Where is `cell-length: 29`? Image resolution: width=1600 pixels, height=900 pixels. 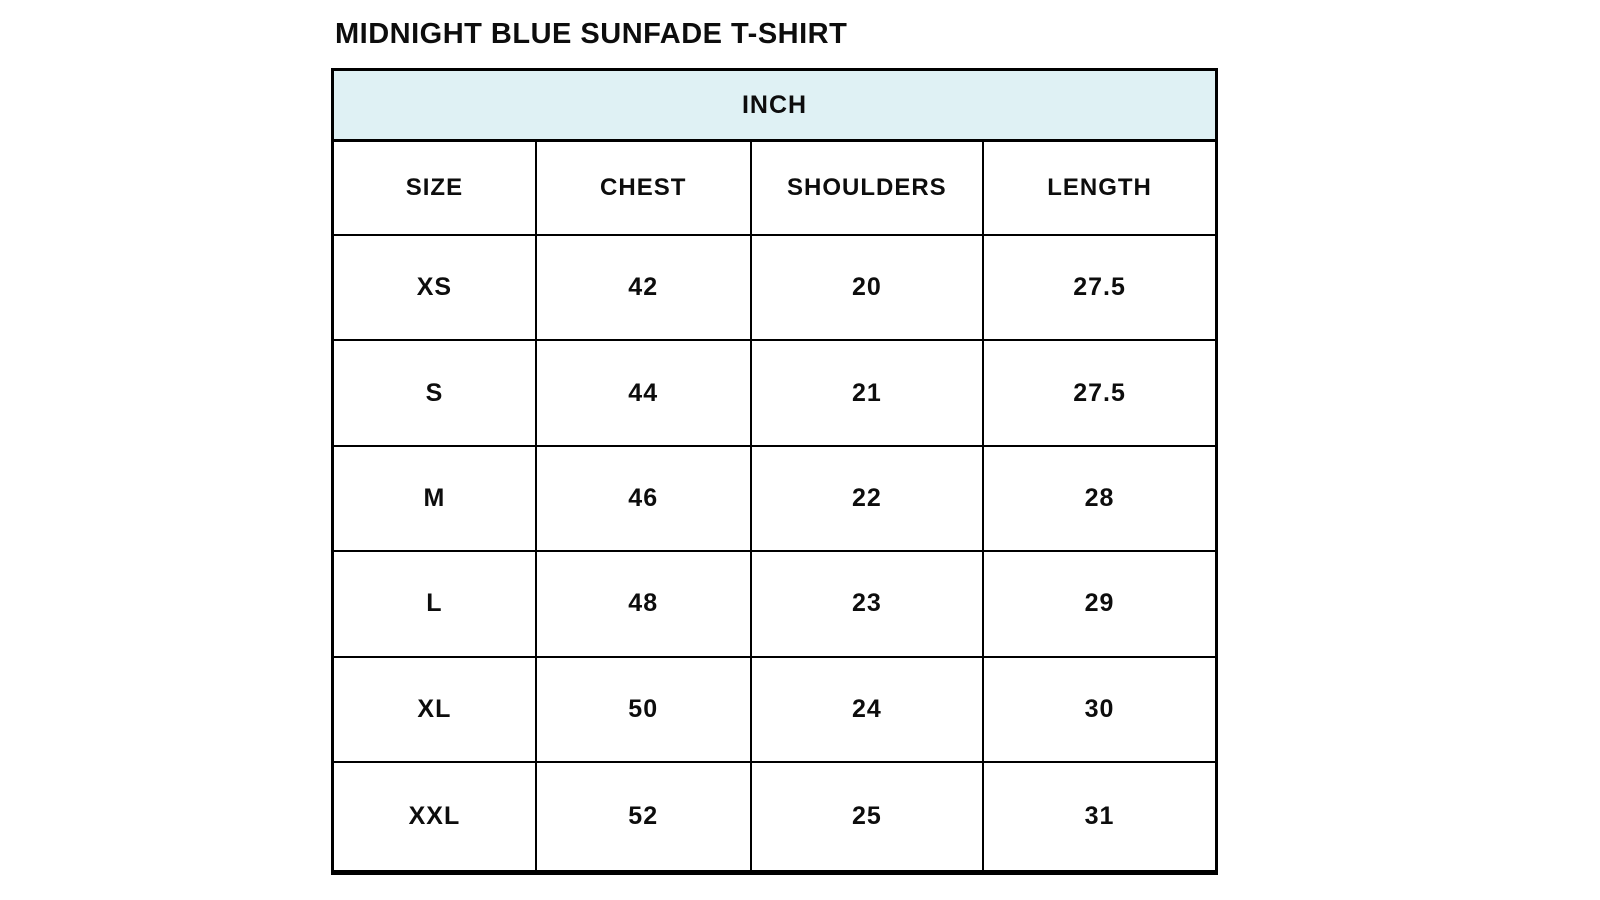
cell-length: 29 is located at coordinates (1100, 604).